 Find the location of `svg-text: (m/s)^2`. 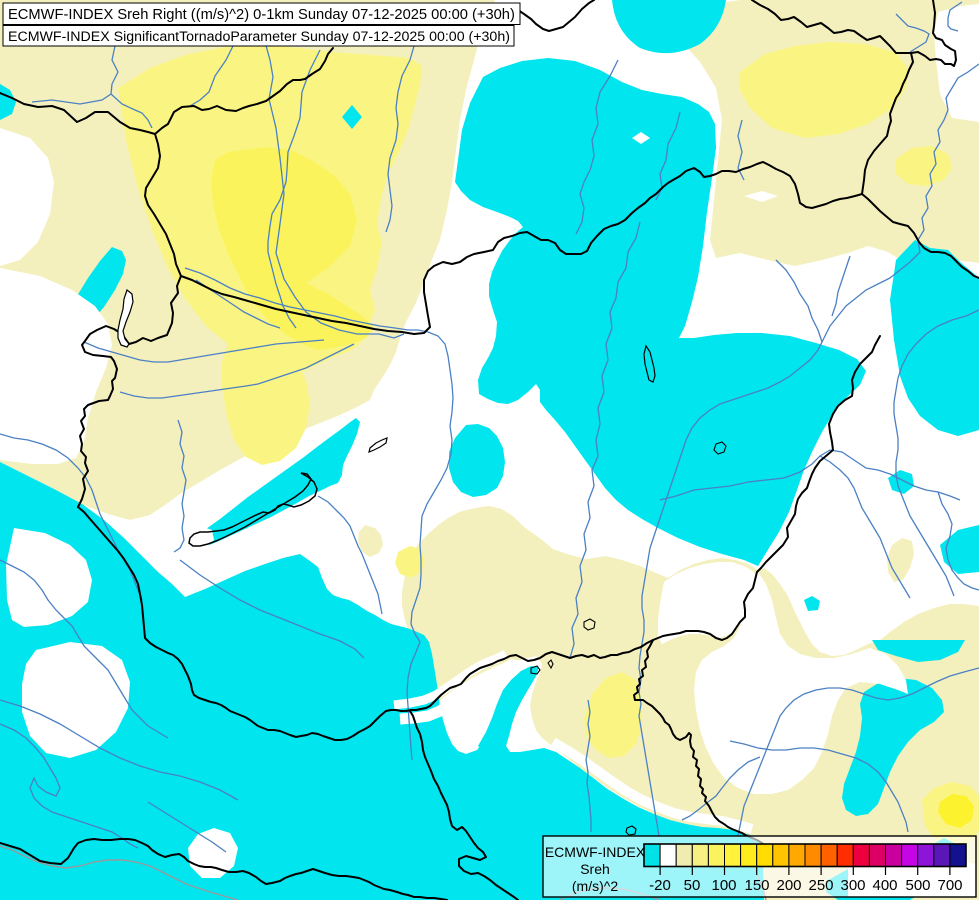

svg-text: (m/s)^2 is located at coordinates (595, 886).